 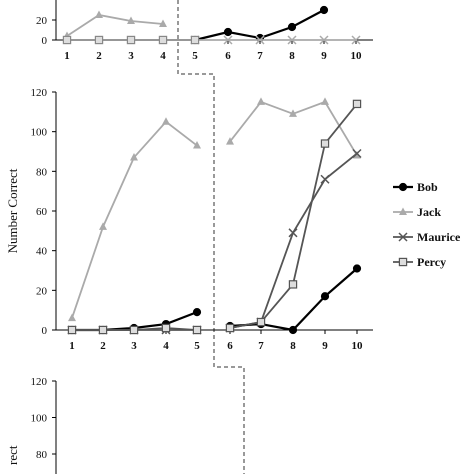 What do you see at coordinates (12, 210) in the screenshot?
I see `middle-y-axis-label: Number Correct` at bounding box center [12, 210].